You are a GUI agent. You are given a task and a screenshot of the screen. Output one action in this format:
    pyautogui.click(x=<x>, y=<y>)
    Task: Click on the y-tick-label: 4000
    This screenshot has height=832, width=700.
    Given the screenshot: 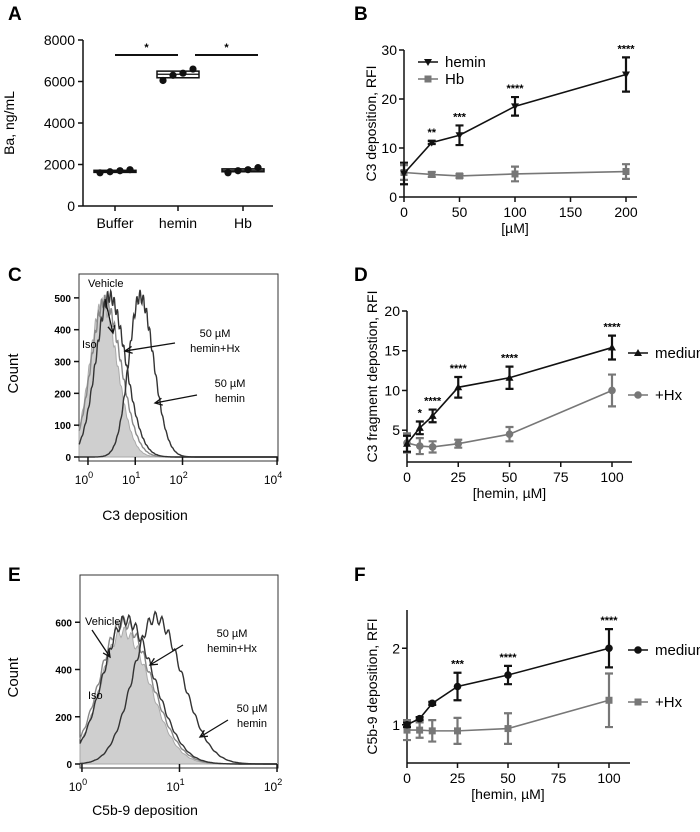 What is the action you would take?
    pyautogui.click(x=59, y=123)
    